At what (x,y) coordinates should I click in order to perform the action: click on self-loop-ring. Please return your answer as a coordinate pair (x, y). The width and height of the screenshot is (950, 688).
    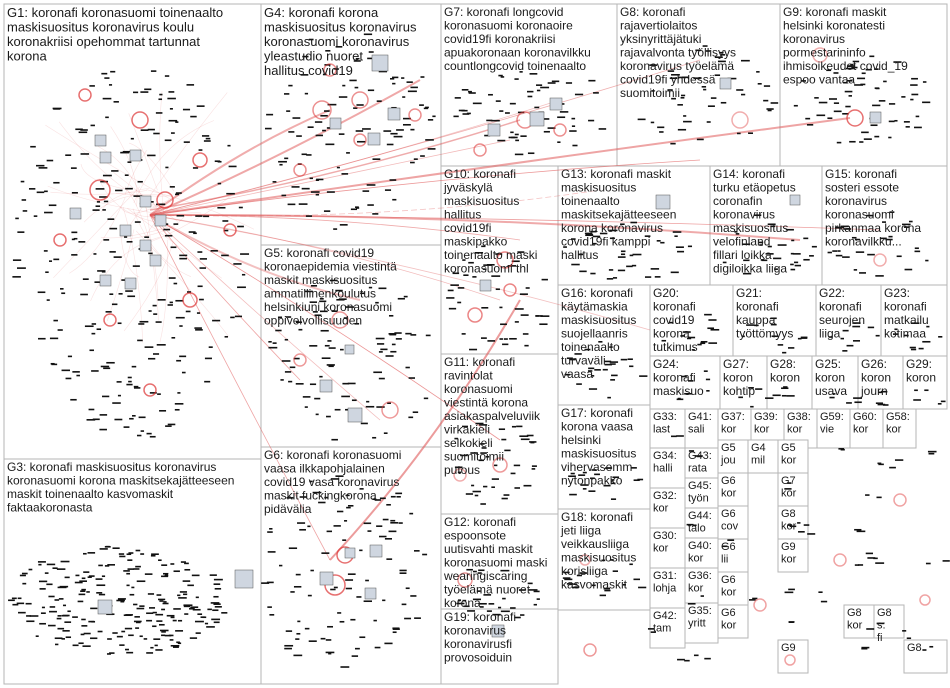
    Looking at the image, I should click on (330, 70).